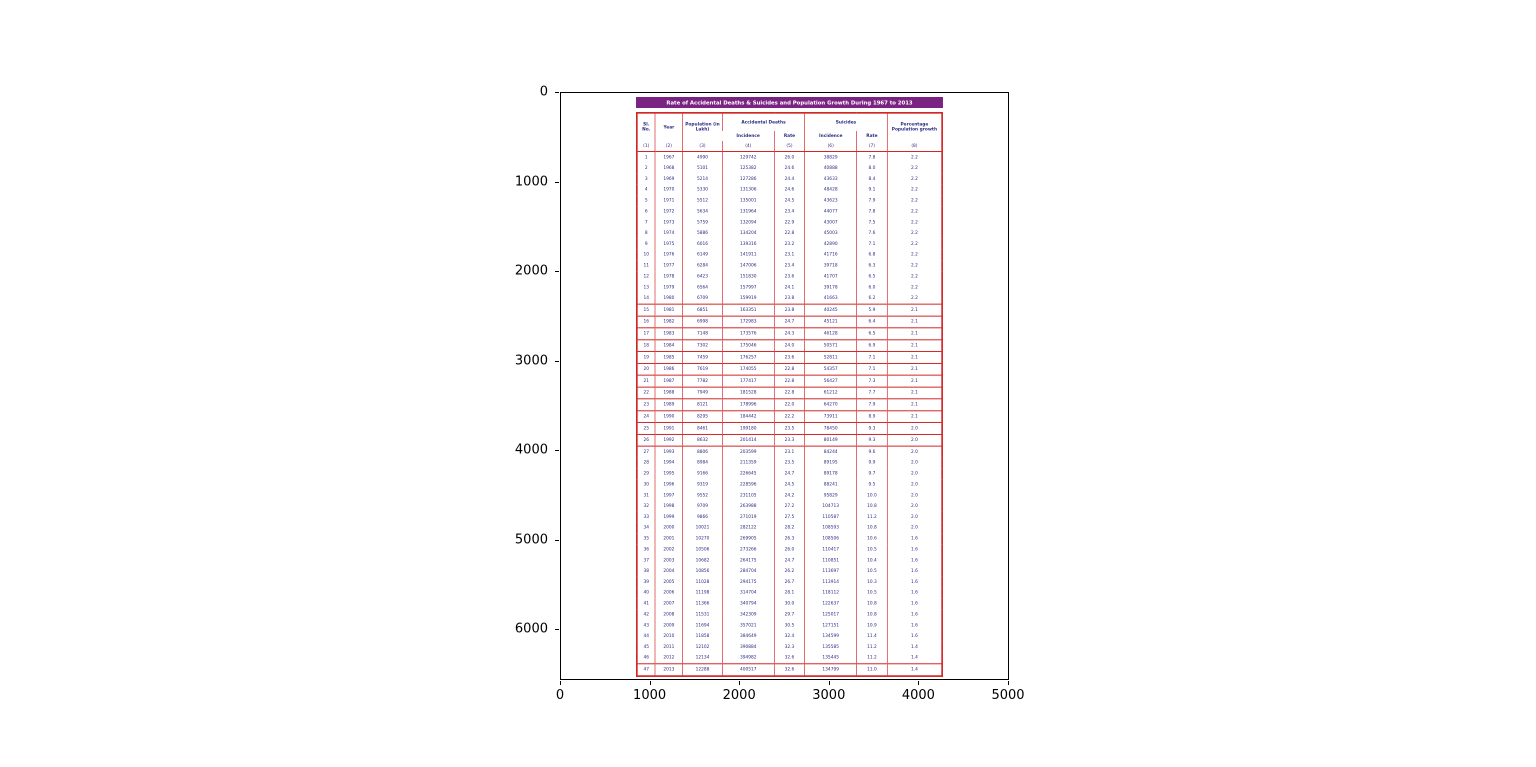 The image size is (1536, 767). Describe the element at coordinates (748, 416) in the screenshot. I see `table-cell: 184442` at that location.